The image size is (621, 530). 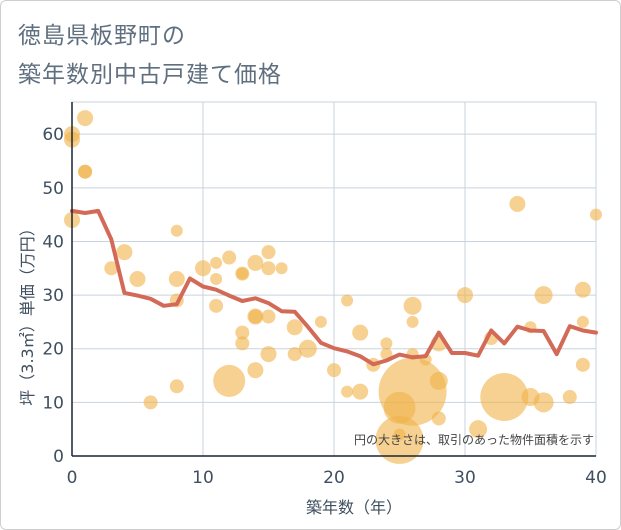 What do you see at coordinates (334, 478) in the screenshot?
I see `x-tick-label: 20` at bounding box center [334, 478].